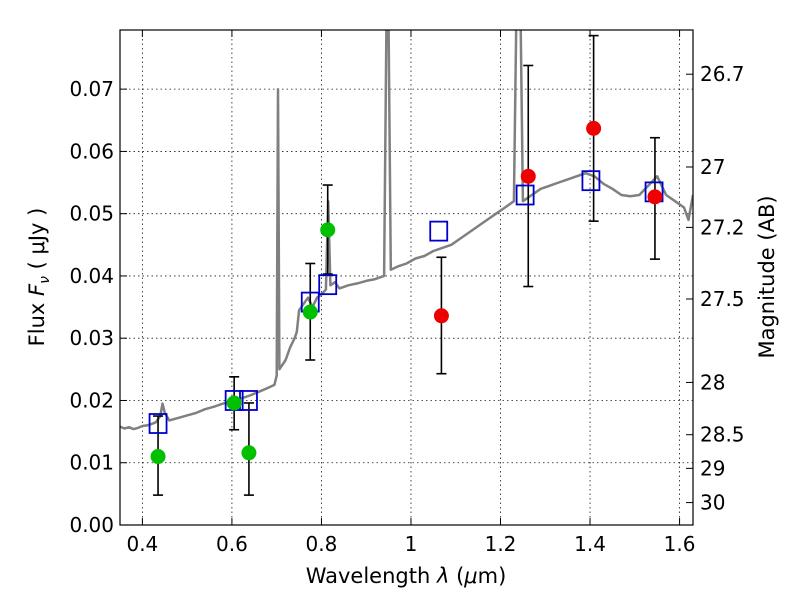 This screenshot has width=800, height=600. I want to click on x-tick-label-0: 0.4, so click(142, 544).